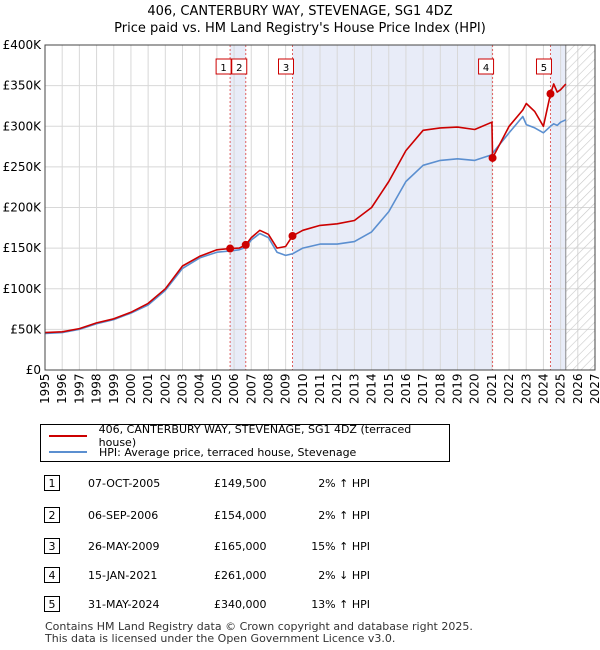 This screenshot has height=650, width=600. What do you see at coordinates (97, 388) in the screenshot?
I see `x-tick-label: 1998` at bounding box center [97, 388].